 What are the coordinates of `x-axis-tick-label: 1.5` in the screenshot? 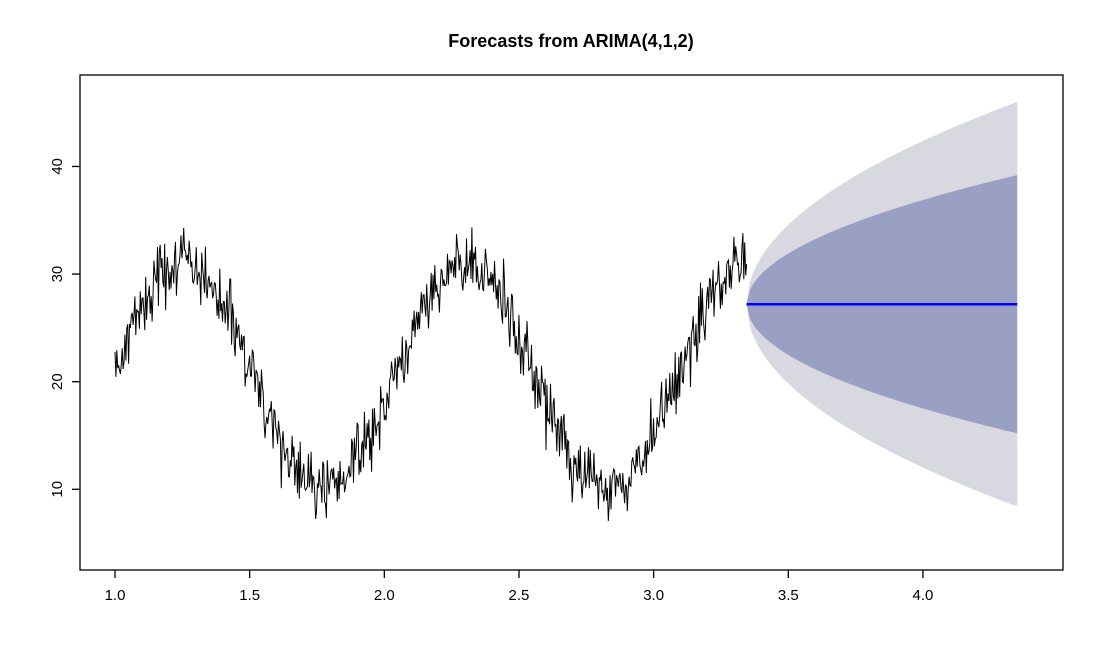 It's located at (249, 595).